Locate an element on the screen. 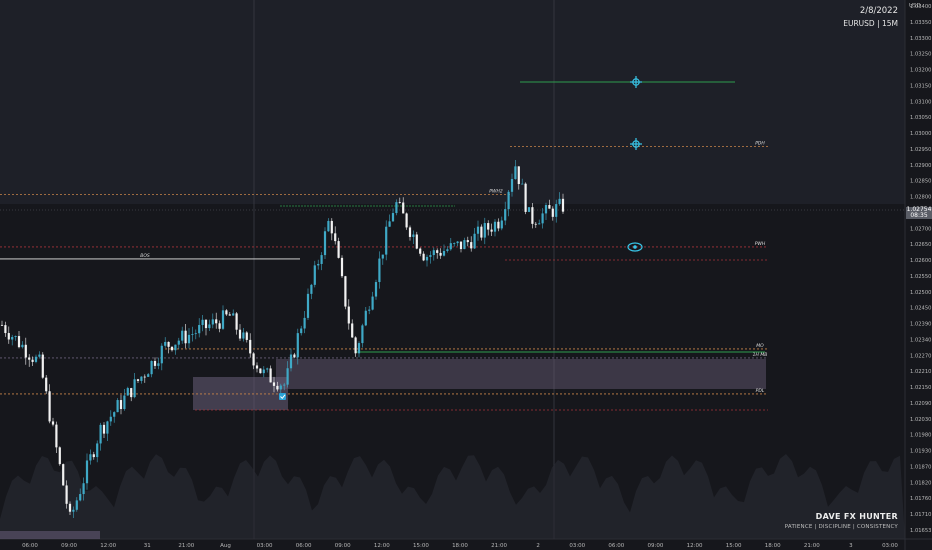  price-tick-label: 1.02950 is located at coordinates (920, 150).